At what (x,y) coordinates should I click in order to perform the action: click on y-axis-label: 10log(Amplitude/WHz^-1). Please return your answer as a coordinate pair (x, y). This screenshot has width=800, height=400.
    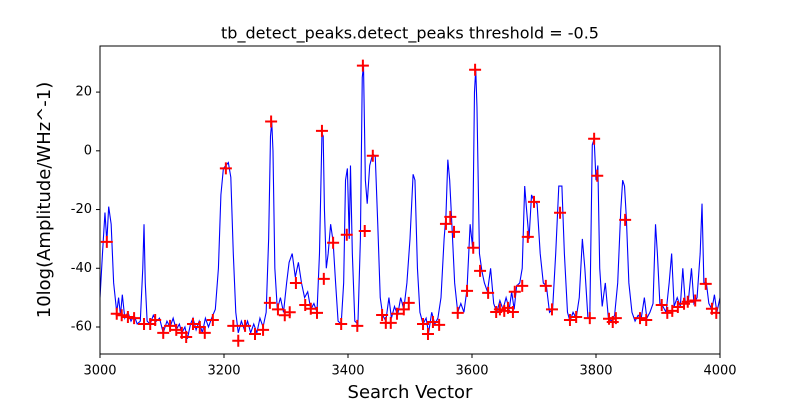
    Looking at the image, I should click on (44, 200).